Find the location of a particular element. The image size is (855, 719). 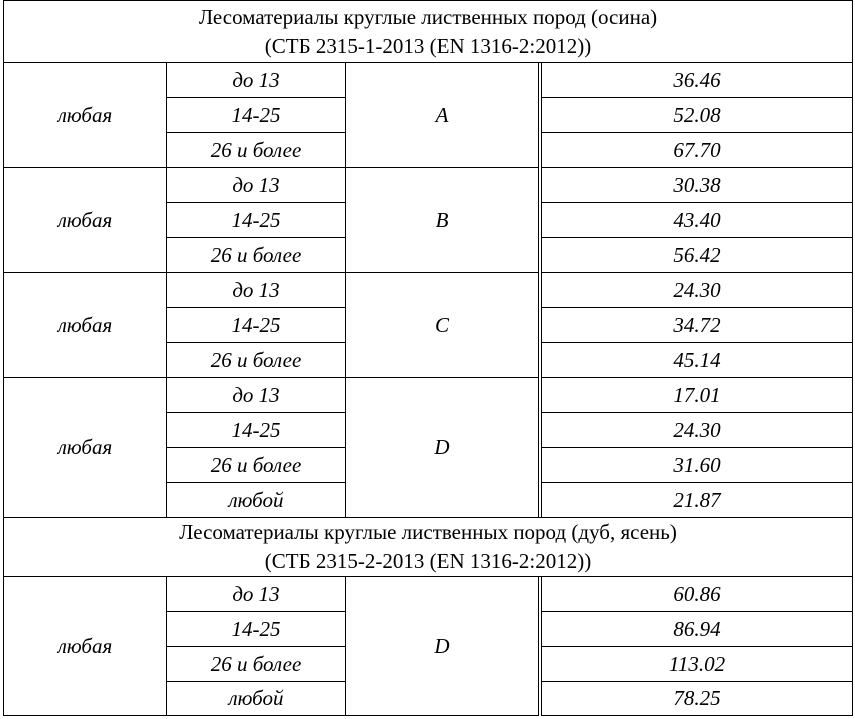

grade-cell: C is located at coordinates (442, 325).